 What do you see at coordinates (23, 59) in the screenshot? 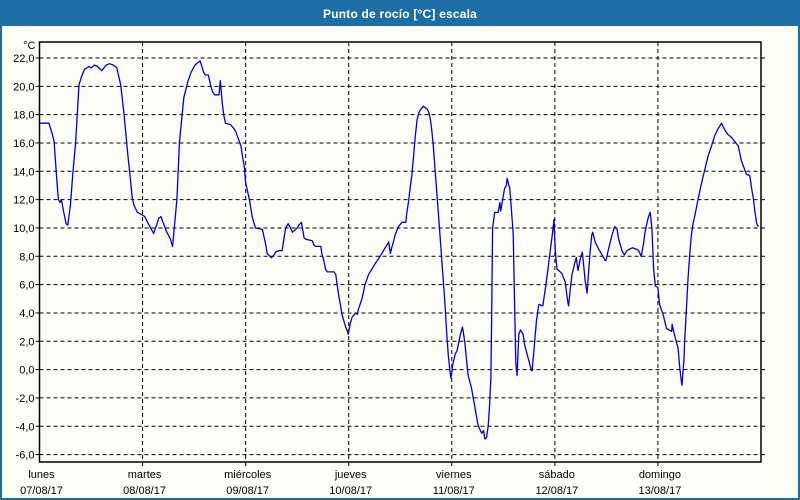
I see `y-tick-label: 22,0` at bounding box center [23, 59].